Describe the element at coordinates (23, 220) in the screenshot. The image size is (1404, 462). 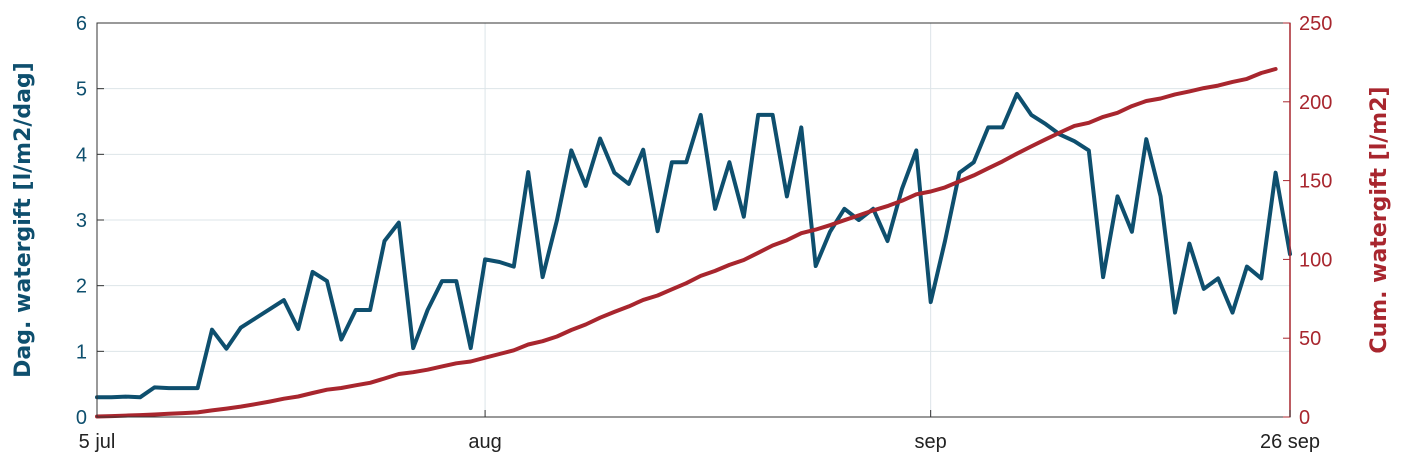
I see `y-axis-left-label: Dag. watergift [l/m2/dag]` at that location.